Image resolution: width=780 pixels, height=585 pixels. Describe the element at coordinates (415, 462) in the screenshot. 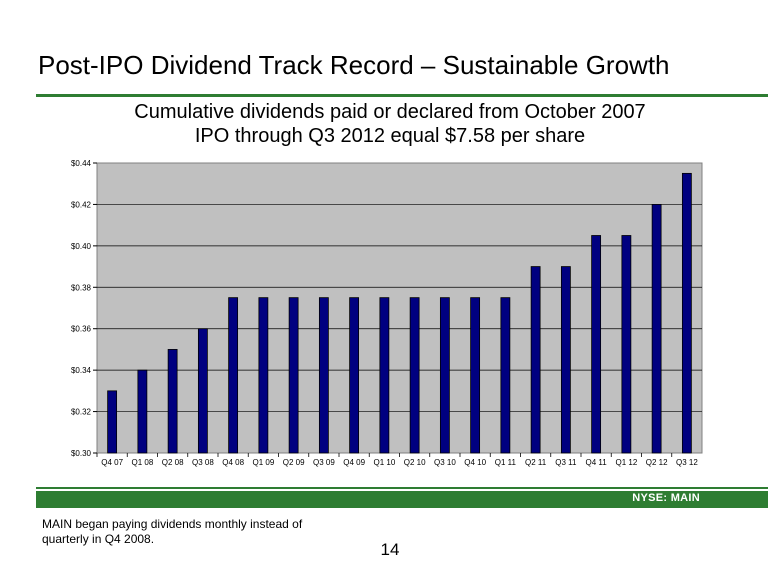

I see `x-tick-label: Q2 10` at that location.